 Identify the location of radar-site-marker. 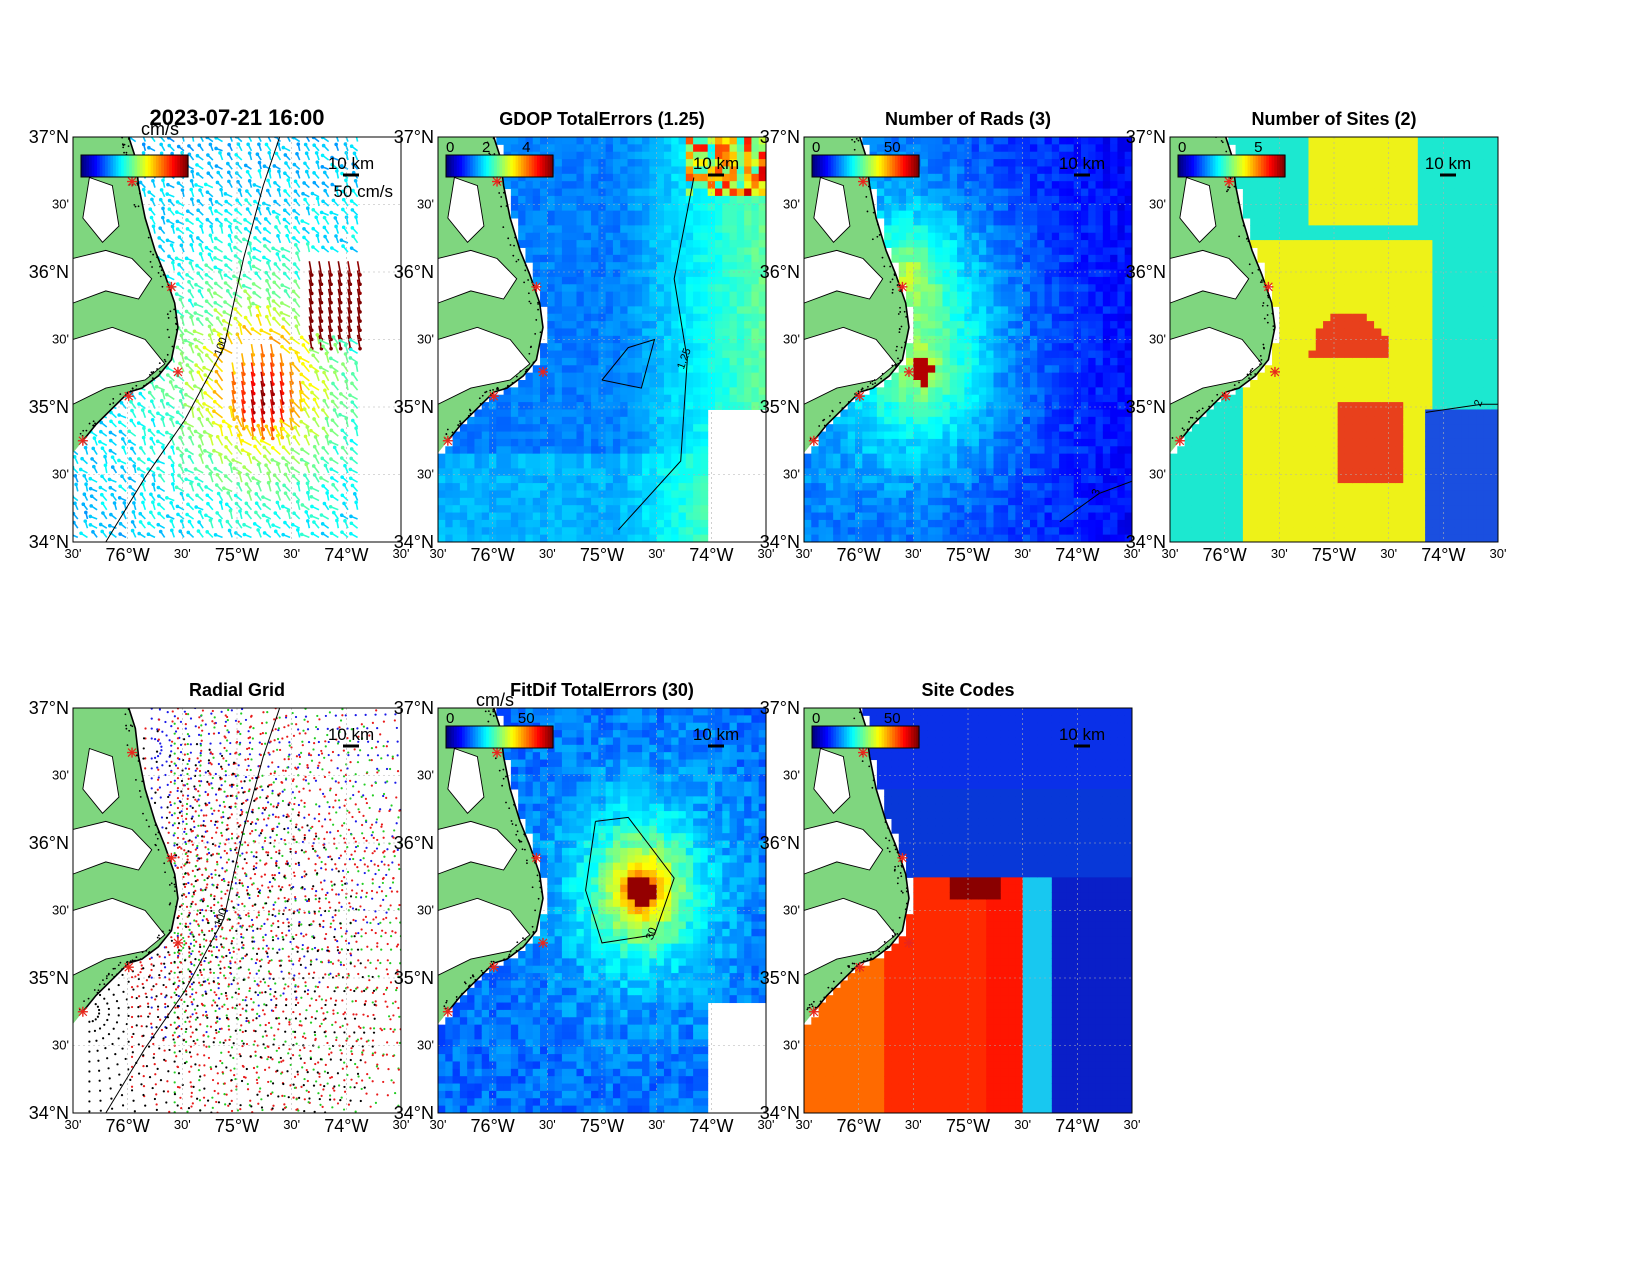
(83, 441).